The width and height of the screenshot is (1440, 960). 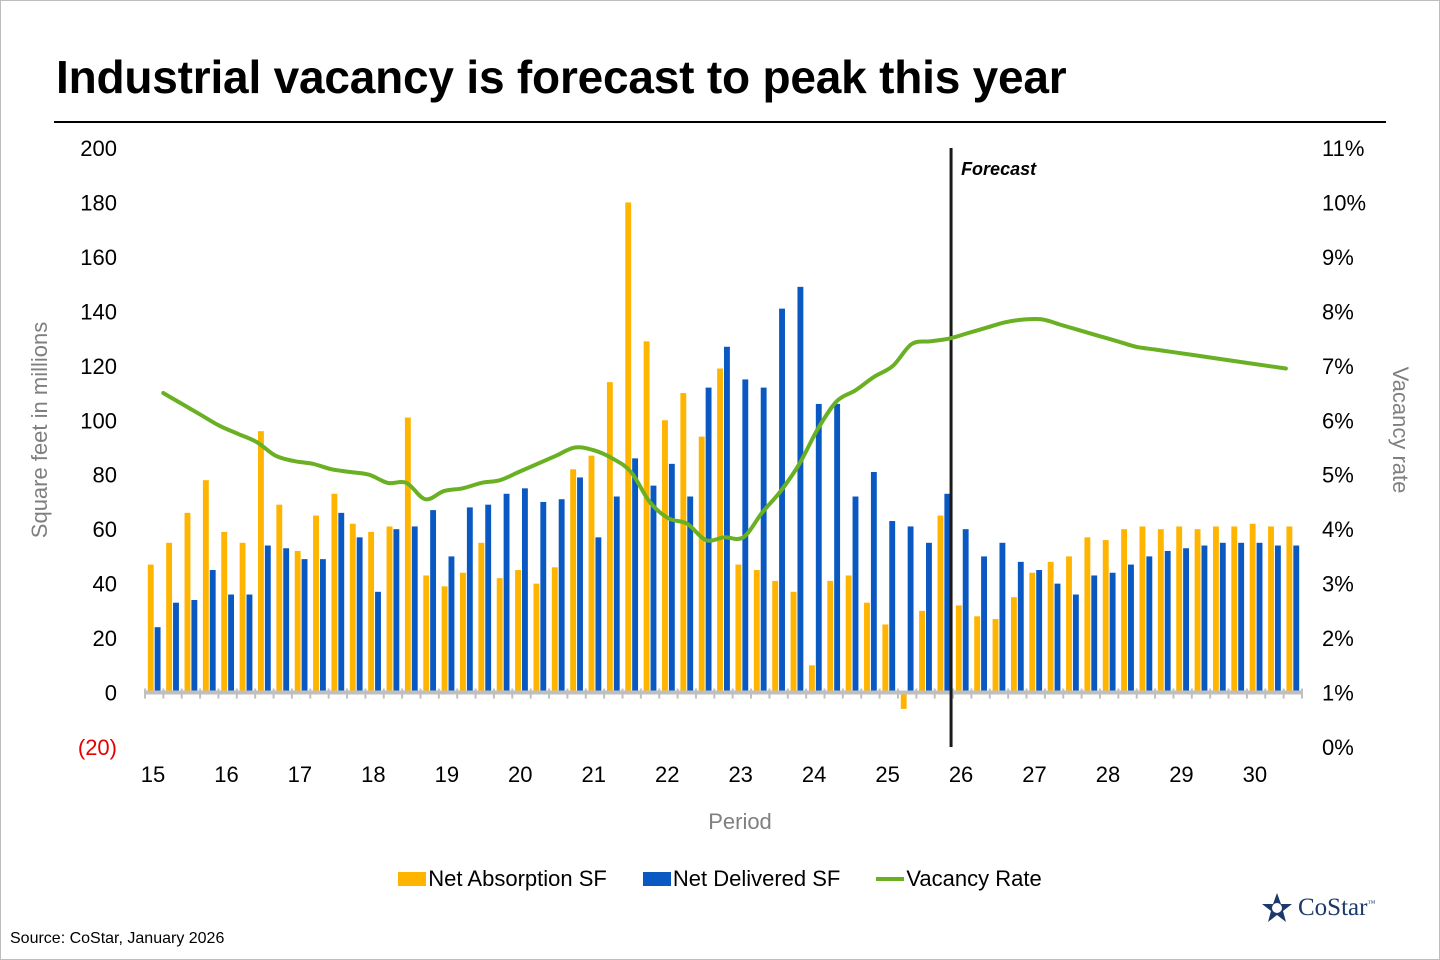 What do you see at coordinates (98, 366) in the screenshot?
I see `y-tick-label: 120` at bounding box center [98, 366].